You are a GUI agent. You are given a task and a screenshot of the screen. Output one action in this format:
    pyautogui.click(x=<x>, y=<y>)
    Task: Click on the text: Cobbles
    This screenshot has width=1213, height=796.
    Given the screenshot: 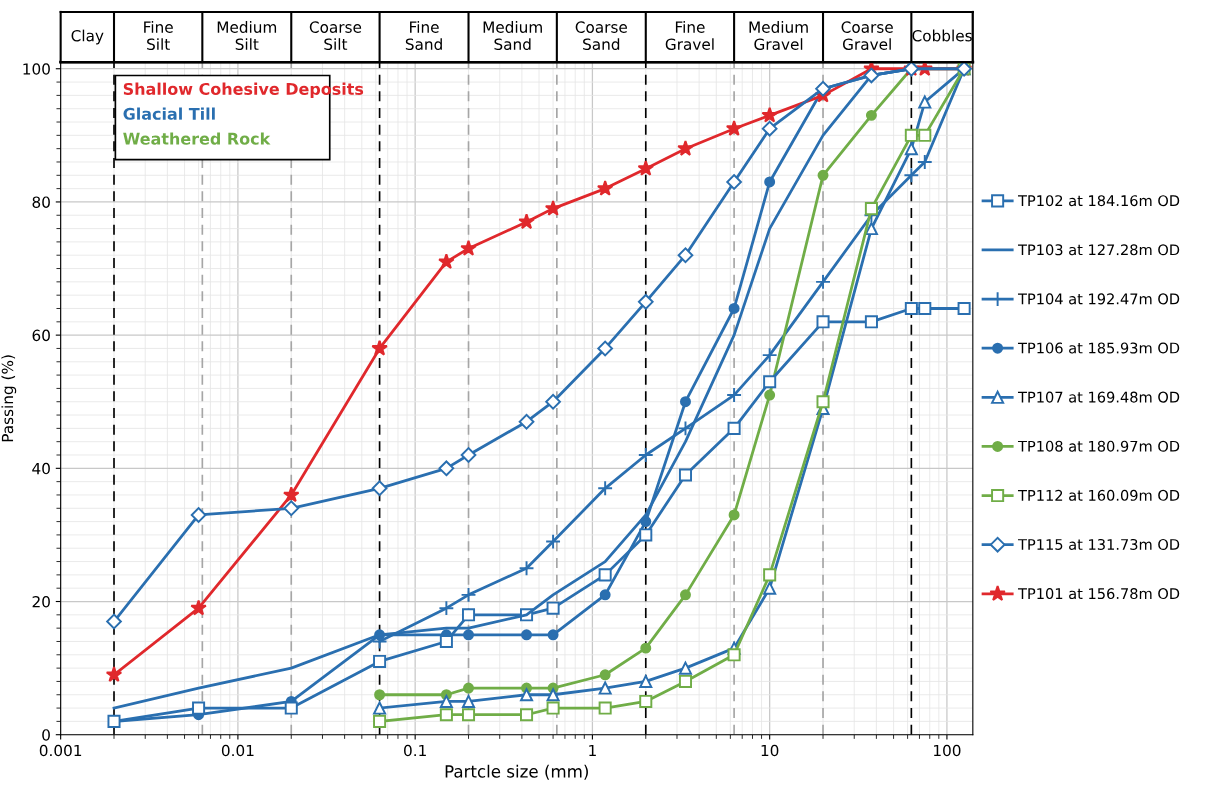 What is the action you would take?
    pyautogui.click(x=942, y=35)
    